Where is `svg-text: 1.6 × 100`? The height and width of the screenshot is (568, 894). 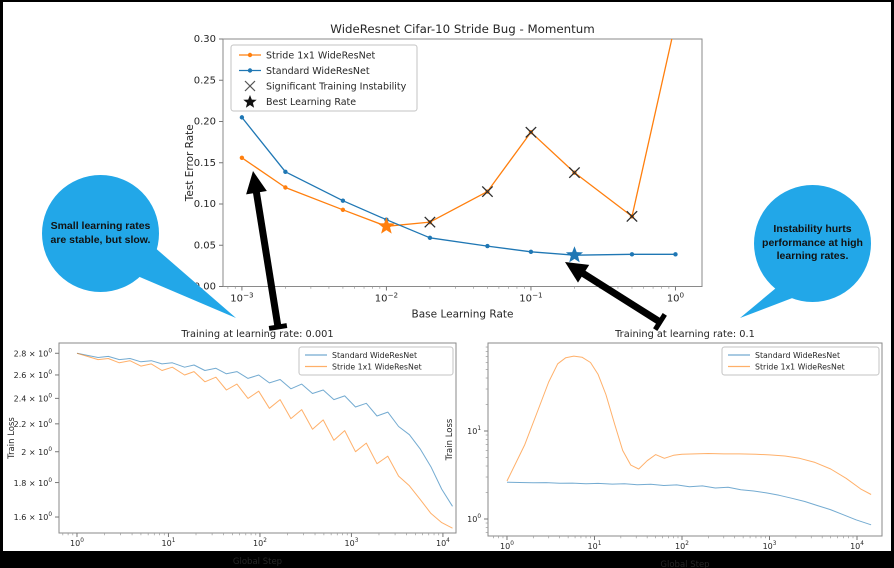
svg-text: 1.6 × 100 is located at coordinates (33, 517).